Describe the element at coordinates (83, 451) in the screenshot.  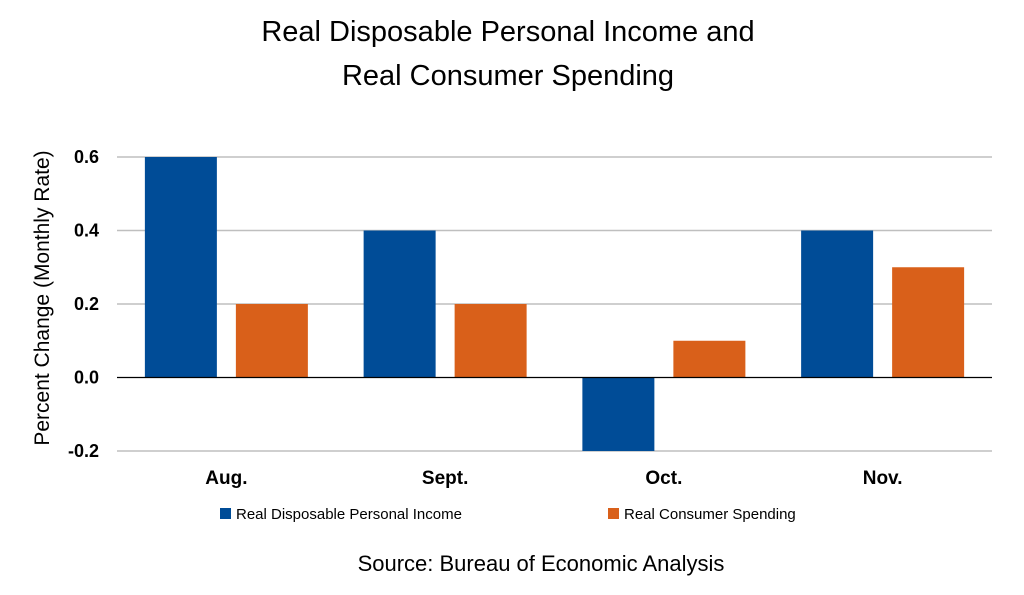
I see `y-tick-label: -0.2` at that location.